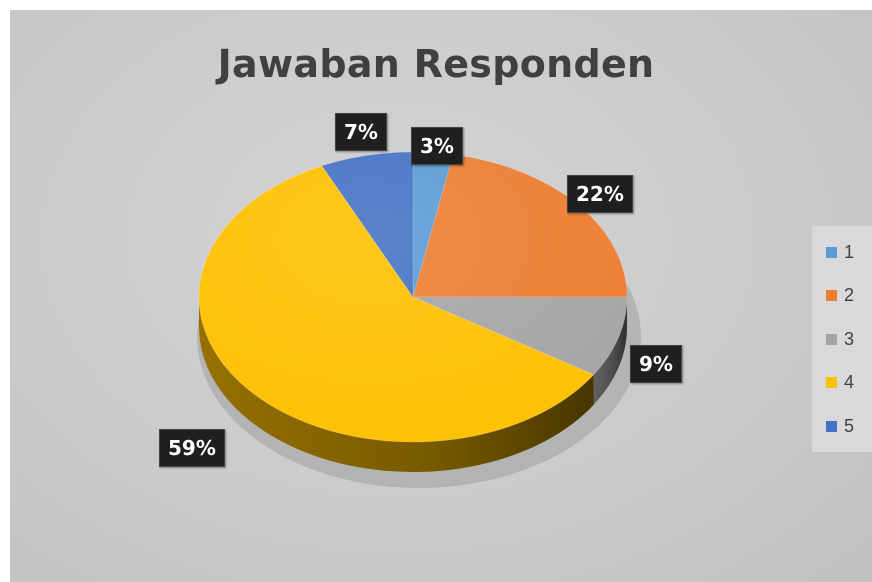  Describe the element at coordinates (842, 339) in the screenshot. I see `legend: 1 2 3 4 5` at that location.